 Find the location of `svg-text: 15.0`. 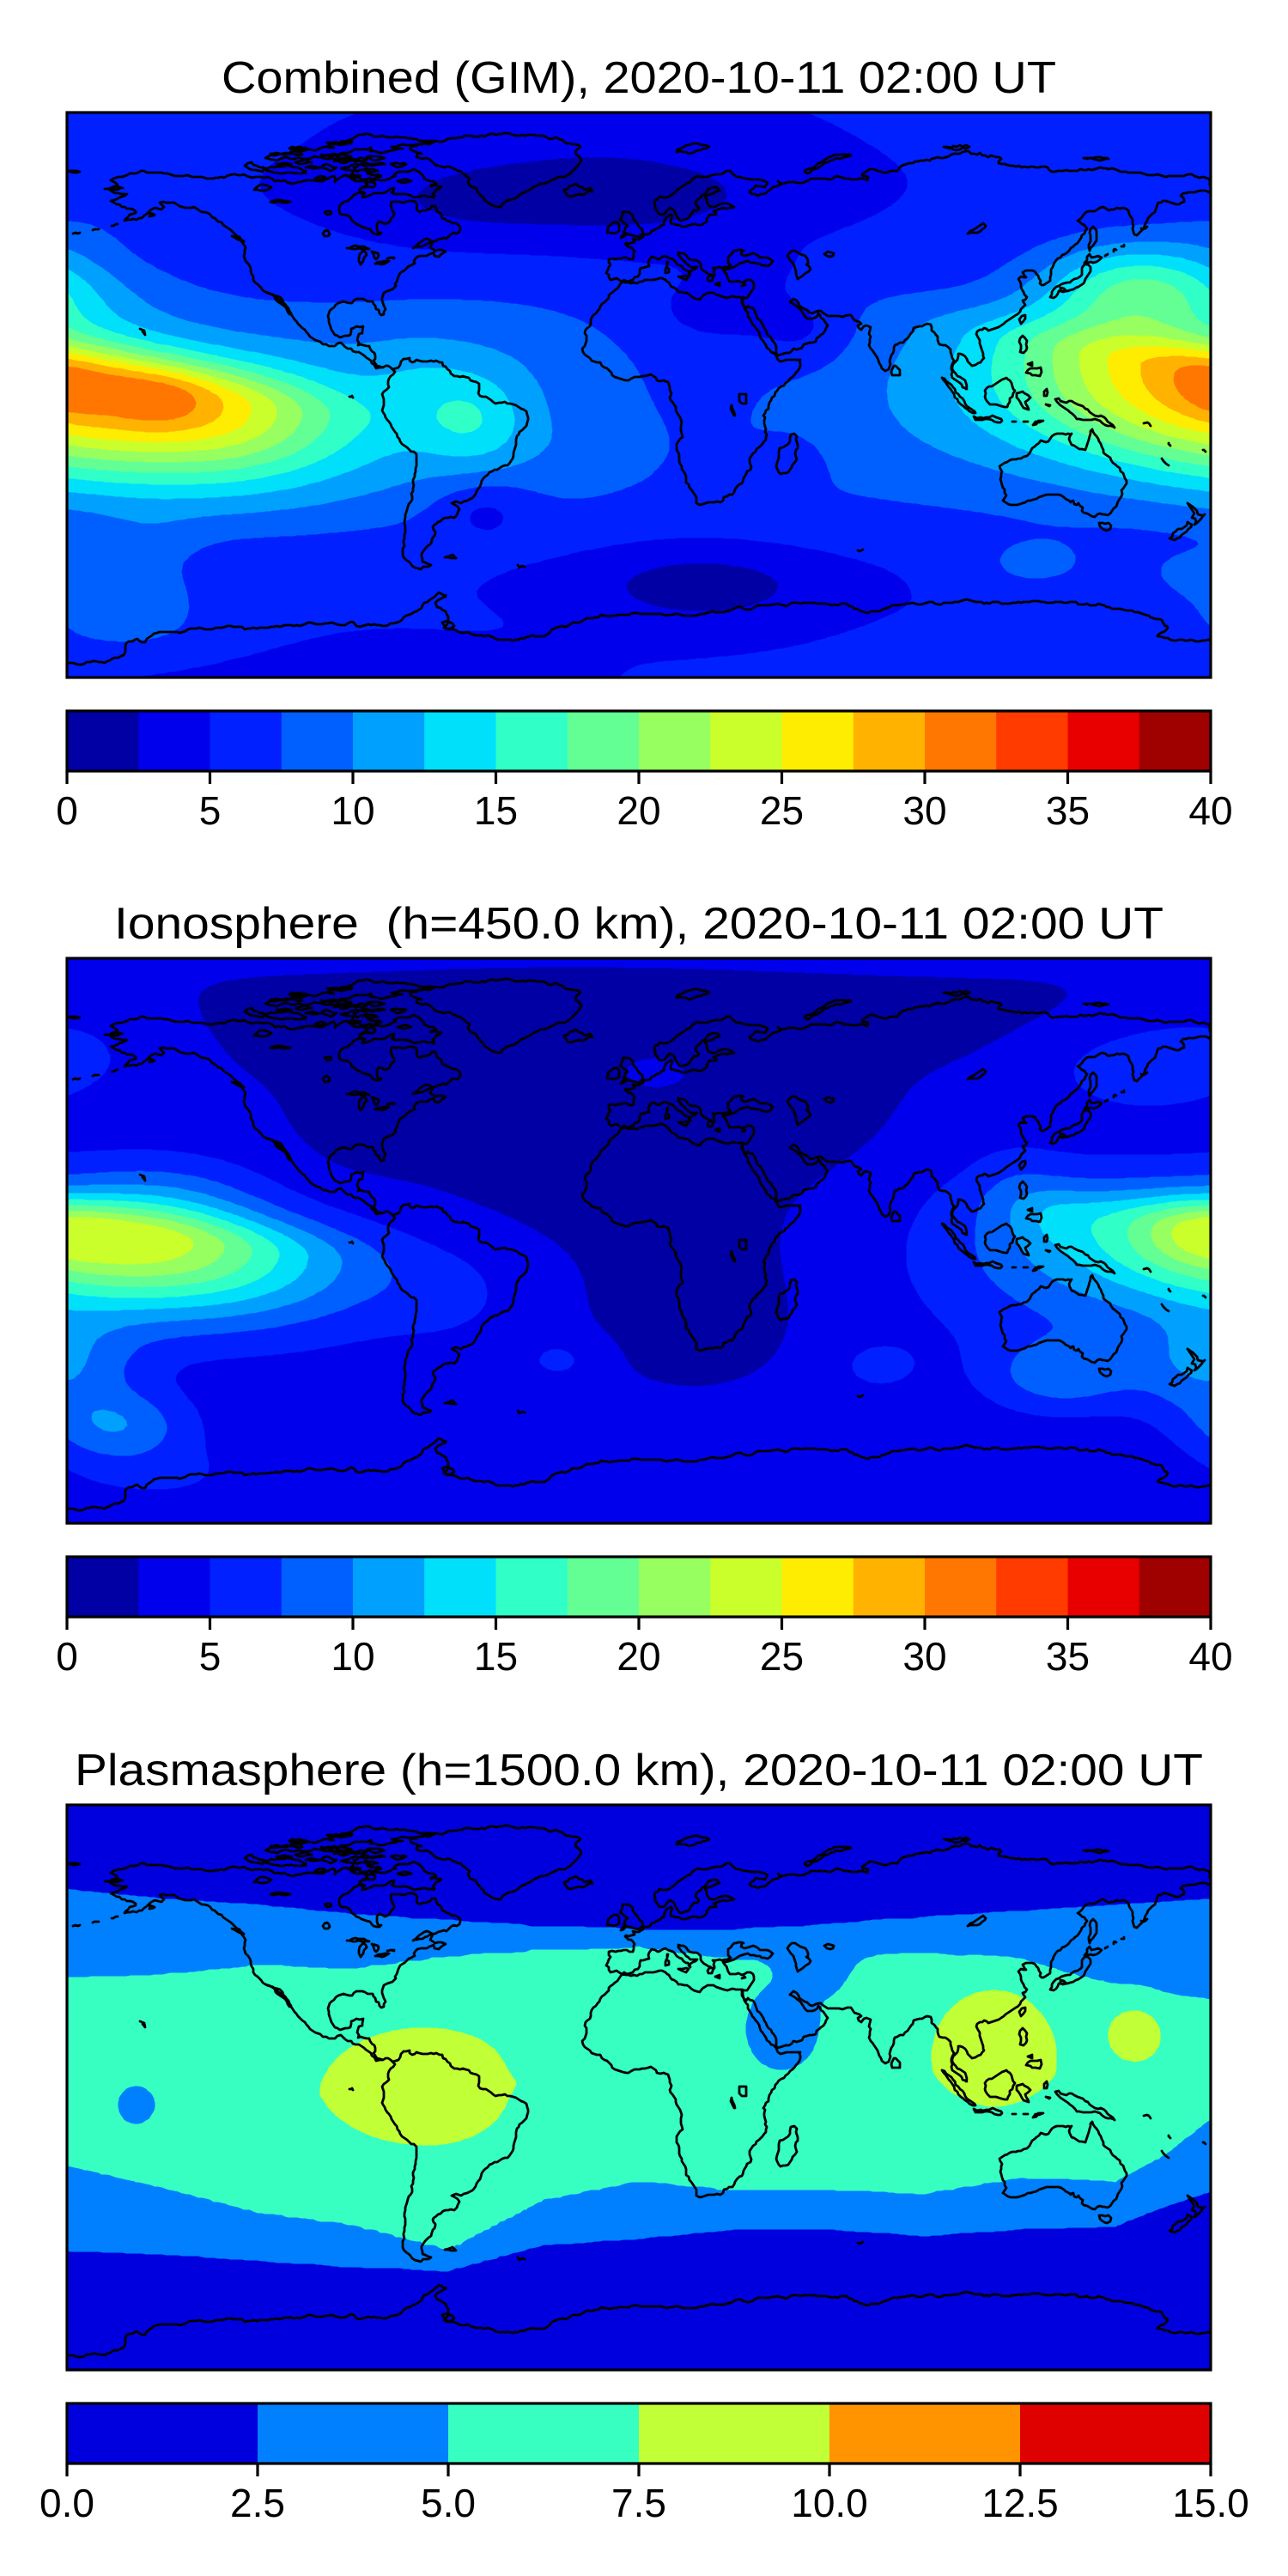

svg-text: 15.0 is located at coordinates (1210, 2503).